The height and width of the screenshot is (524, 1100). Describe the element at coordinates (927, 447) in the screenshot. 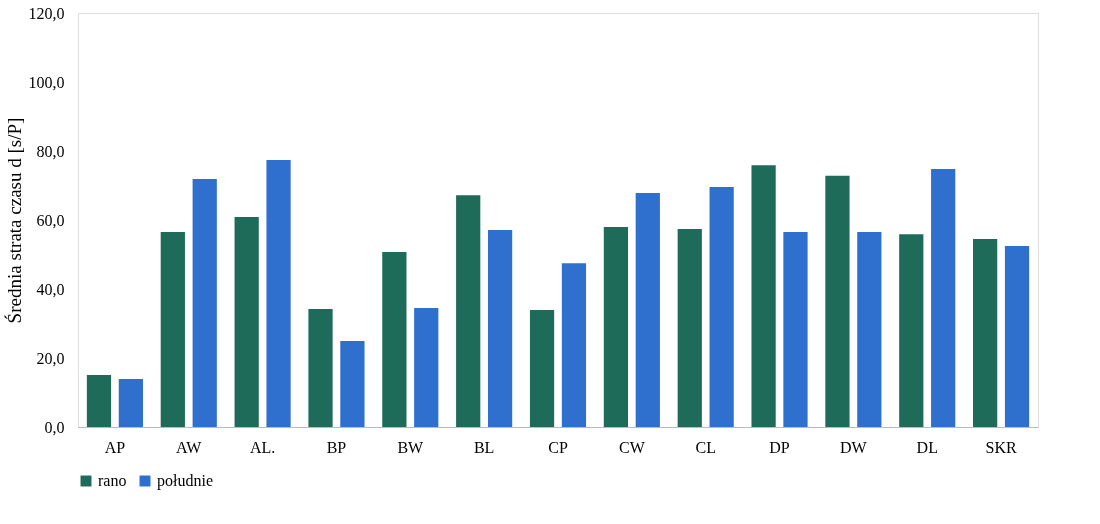

I see `x-tick-label: DL` at that location.